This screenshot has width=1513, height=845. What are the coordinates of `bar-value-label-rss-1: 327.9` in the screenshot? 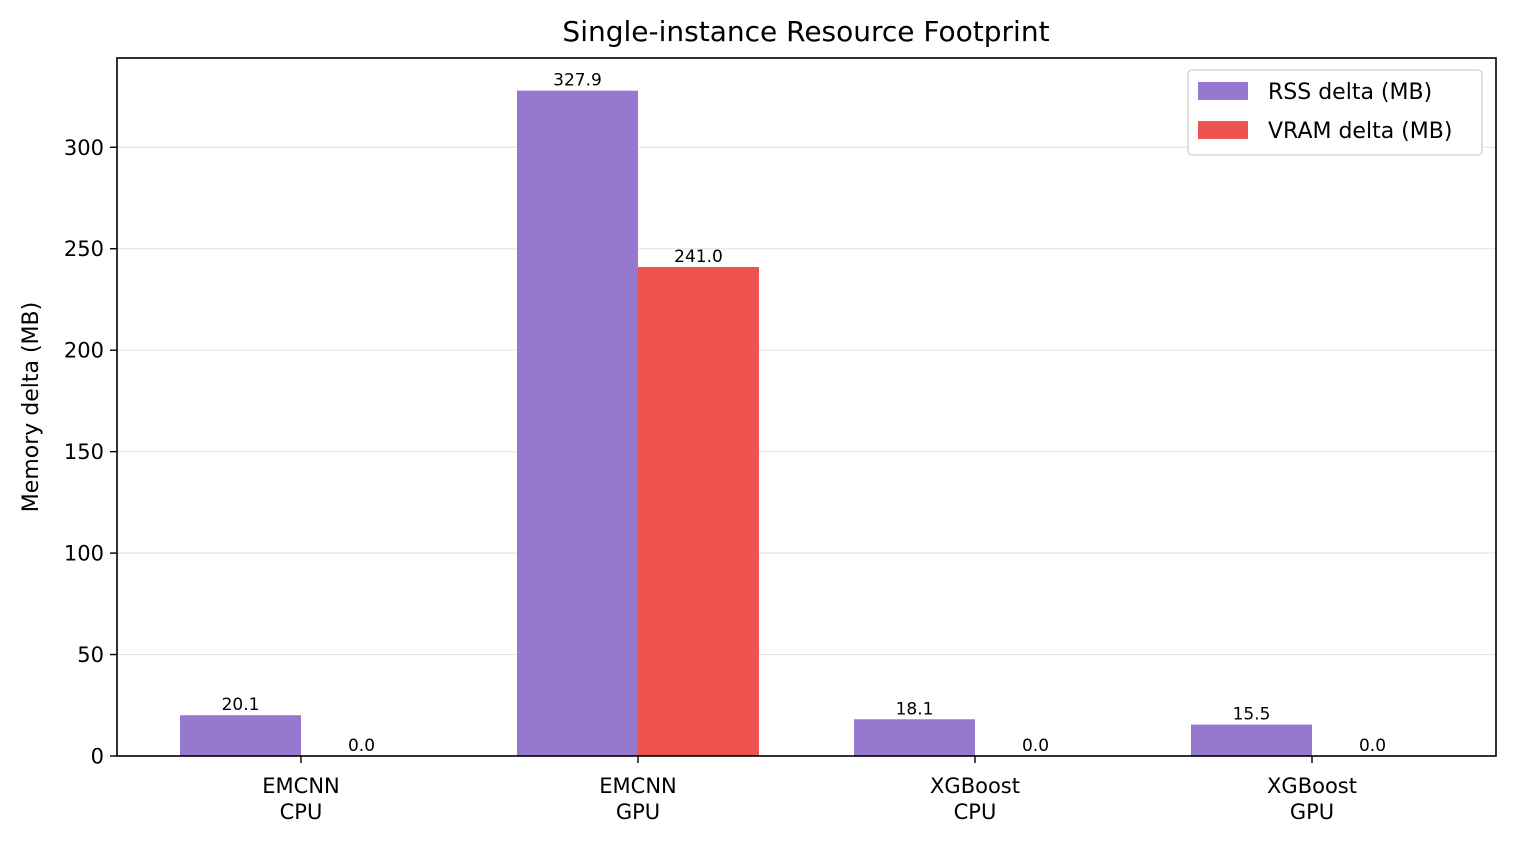 It's located at (577, 81).